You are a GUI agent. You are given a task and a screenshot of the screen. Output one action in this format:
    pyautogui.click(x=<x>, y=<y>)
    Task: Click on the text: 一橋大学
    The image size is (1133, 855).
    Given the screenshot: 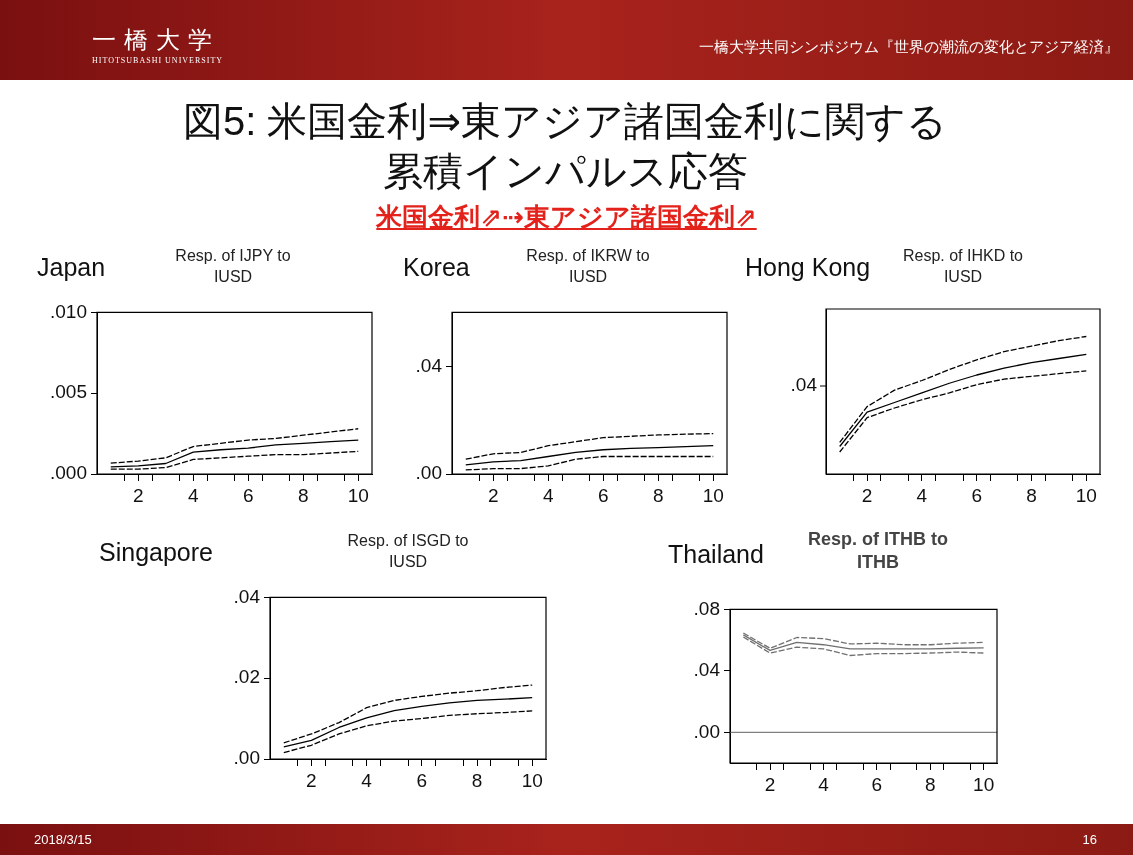 What is the action you would take?
    pyautogui.click(x=156, y=40)
    